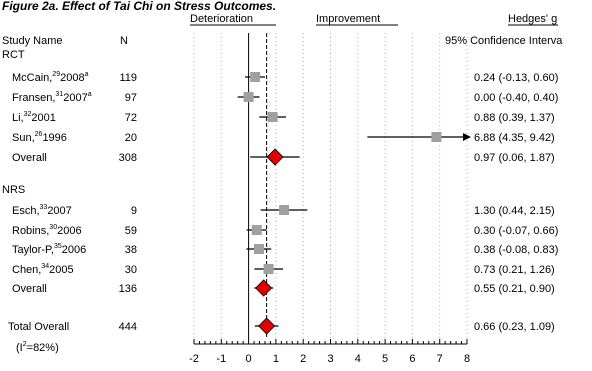 This screenshot has height=371, width=592. What do you see at coordinates (514, 138) in the screenshot?
I see `study-ci-text: 6.88 (4.35, 9.42)` at bounding box center [514, 138].